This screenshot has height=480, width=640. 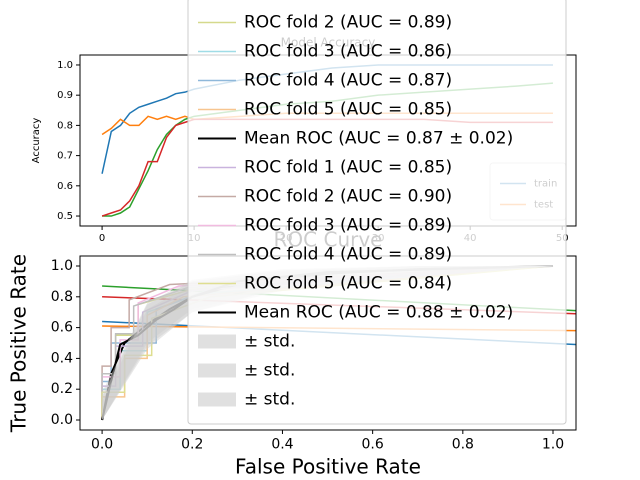 I want to click on y-tick-label: 0.5, so click(x=65, y=216).